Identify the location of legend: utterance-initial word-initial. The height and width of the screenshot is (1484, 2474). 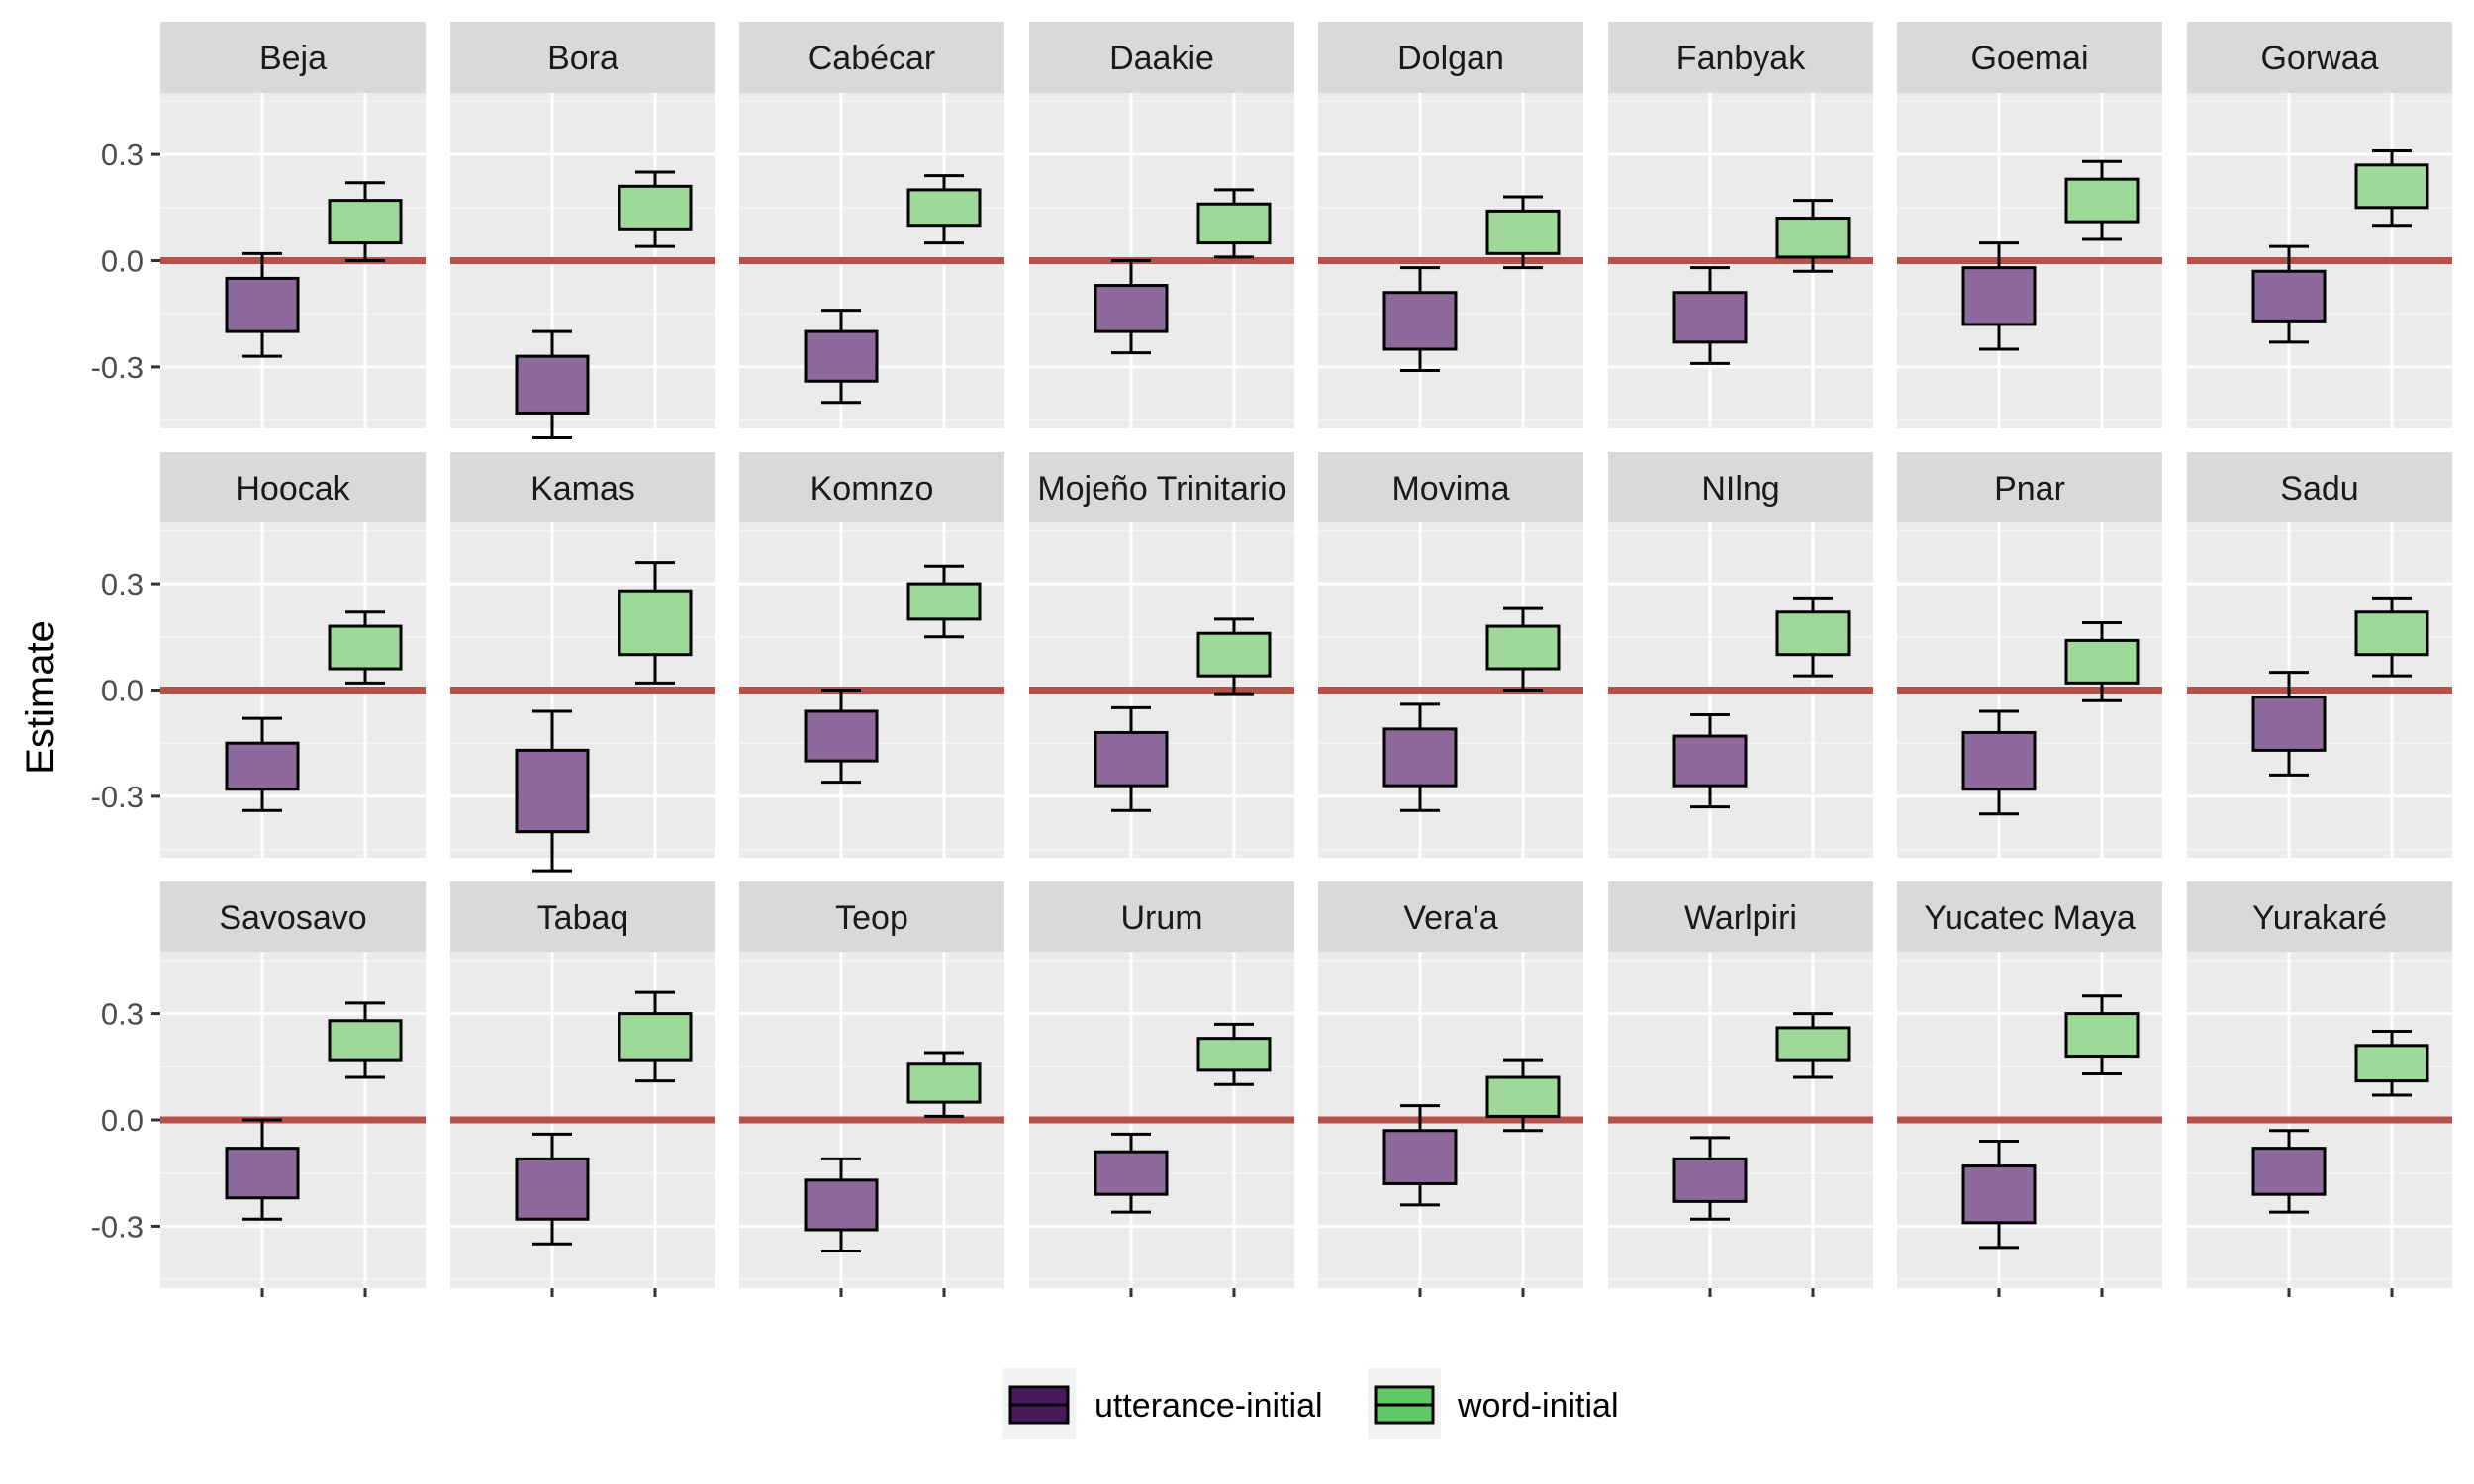
(1311, 1403).